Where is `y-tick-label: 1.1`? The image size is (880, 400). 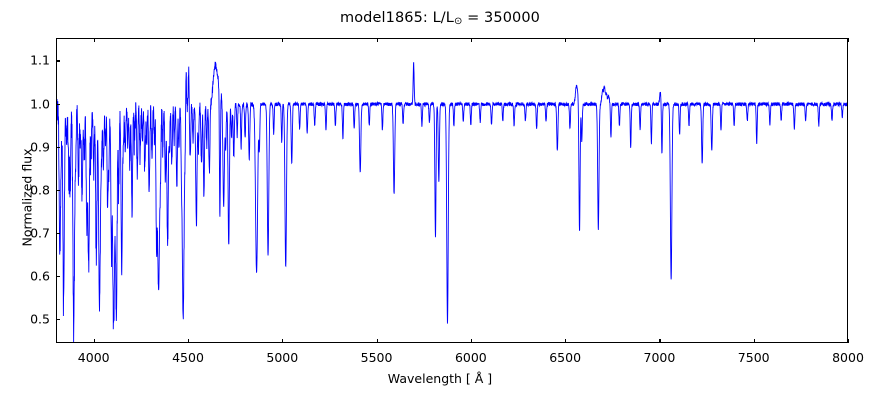 y-tick-label: 1.1 is located at coordinates (40, 60).